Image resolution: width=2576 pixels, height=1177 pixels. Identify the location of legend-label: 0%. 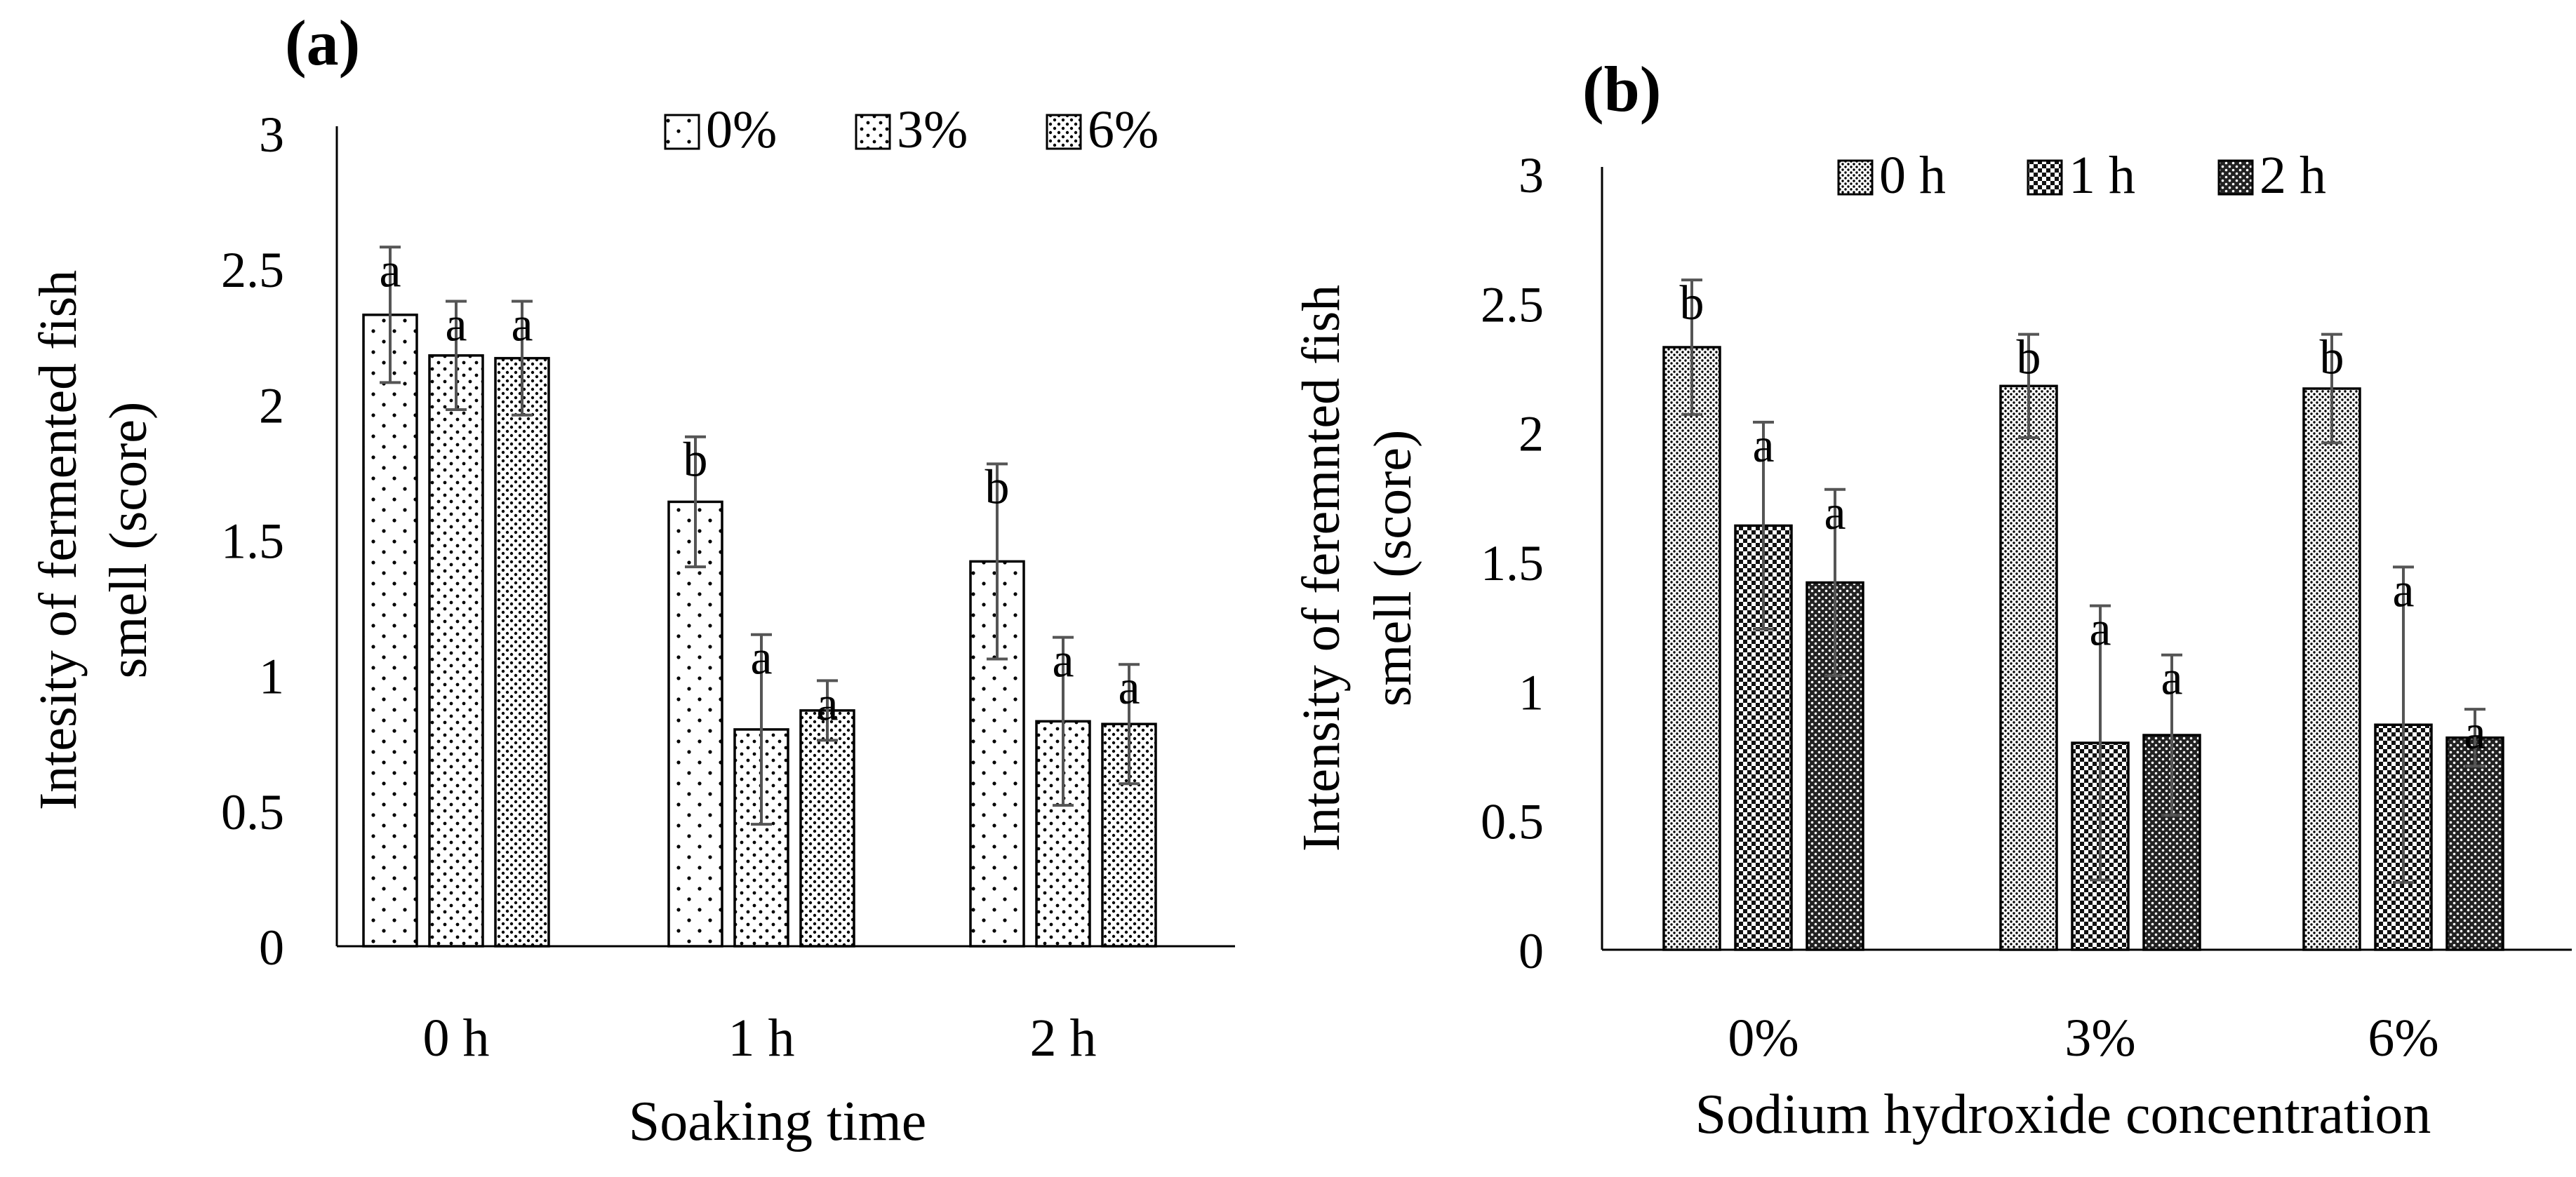
(742, 129).